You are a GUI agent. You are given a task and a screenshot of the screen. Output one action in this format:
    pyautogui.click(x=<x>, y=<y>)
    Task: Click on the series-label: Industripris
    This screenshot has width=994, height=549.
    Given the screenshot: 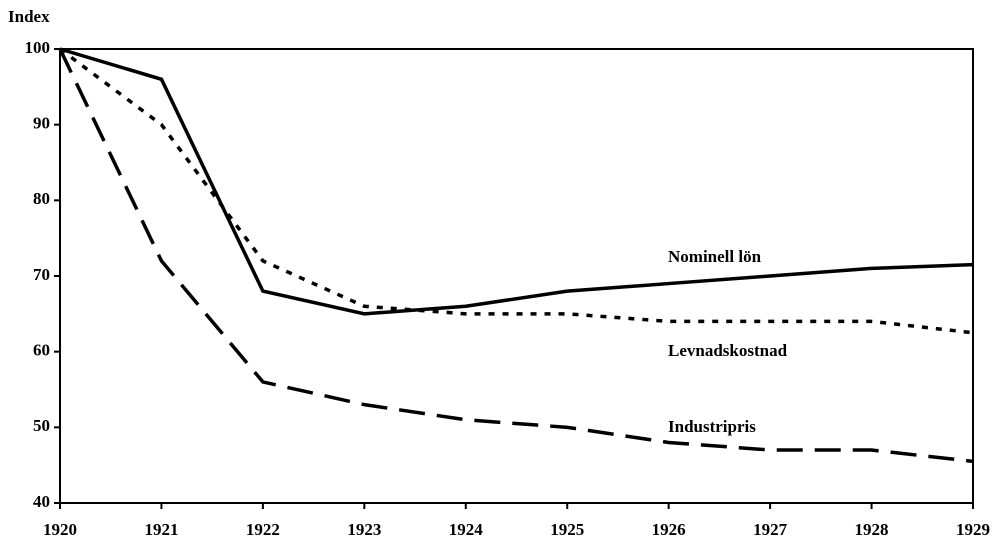 What is the action you would take?
    pyautogui.click(x=712, y=426)
    